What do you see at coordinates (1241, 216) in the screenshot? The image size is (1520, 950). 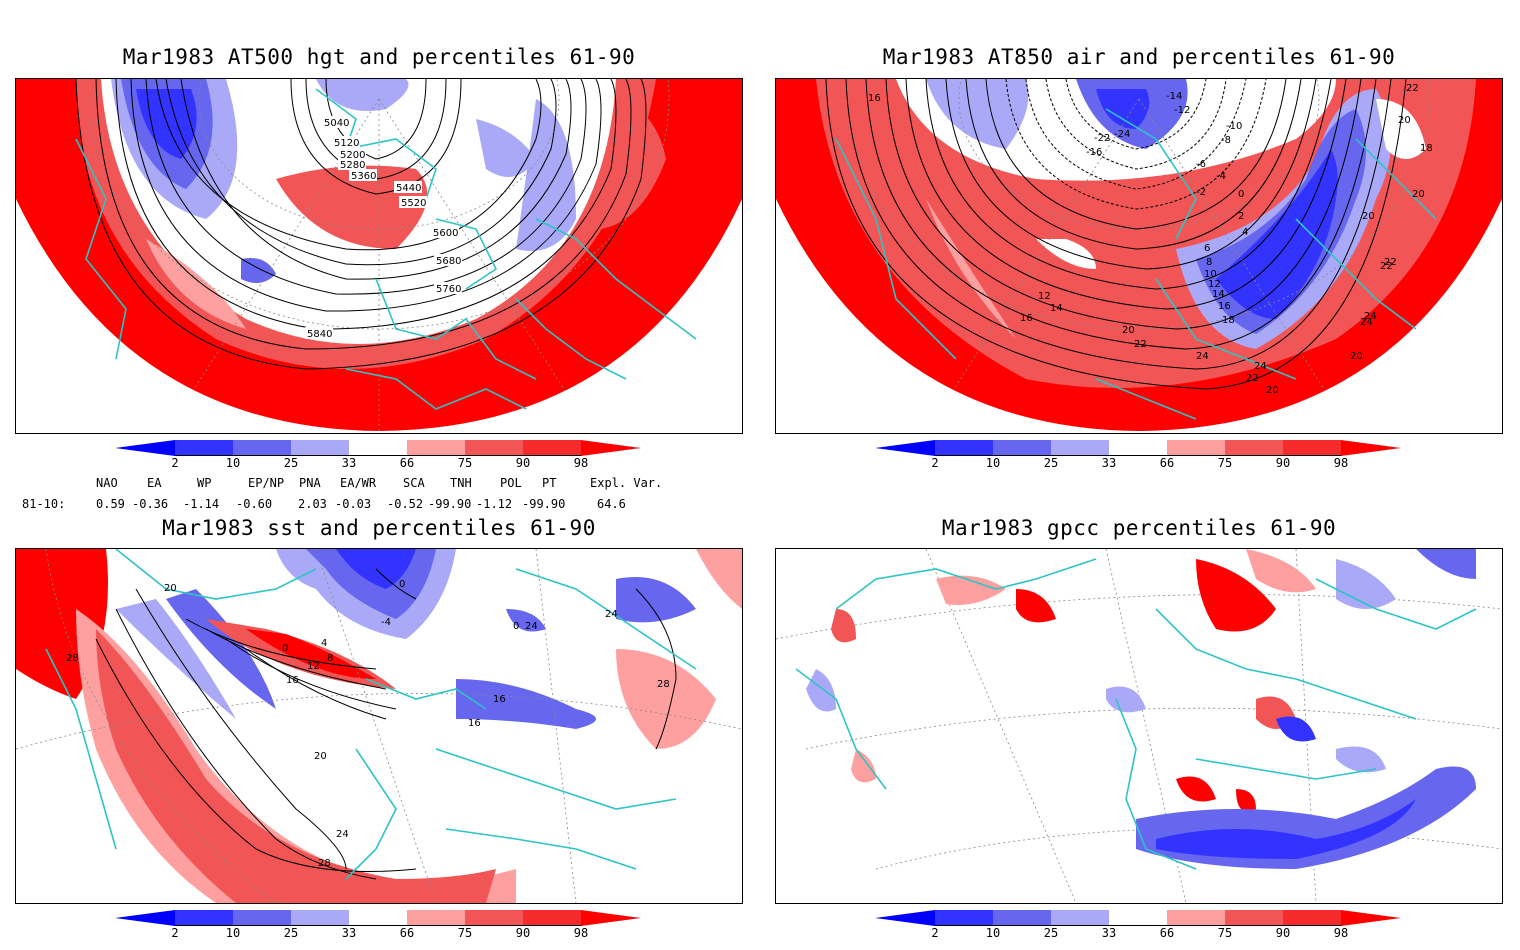 I see `contour-label: 2` at bounding box center [1241, 216].